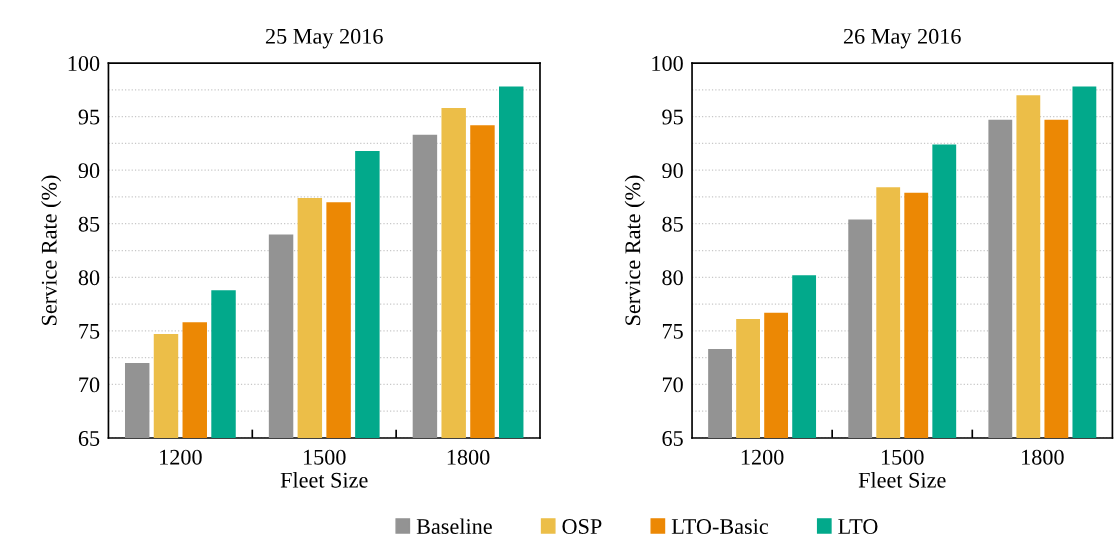 This screenshot has width=1118, height=553. What do you see at coordinates (582, 527) in the screenshot?
I see `legend-label: OSP` at bounding box center [582, 527].